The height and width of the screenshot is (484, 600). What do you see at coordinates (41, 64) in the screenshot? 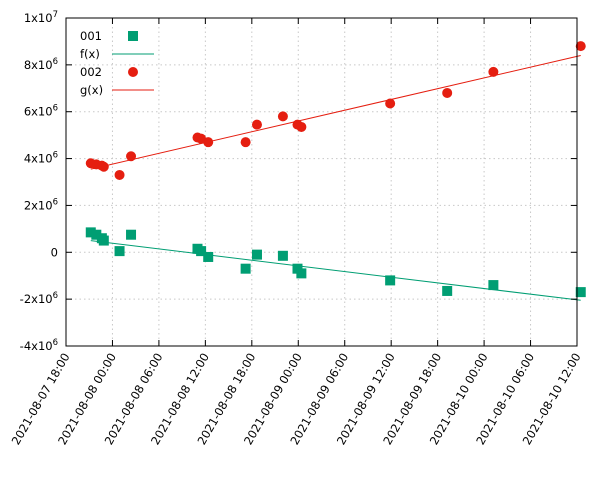
I see `y-tick-label: 8x106` at bounding box center [41, 64].